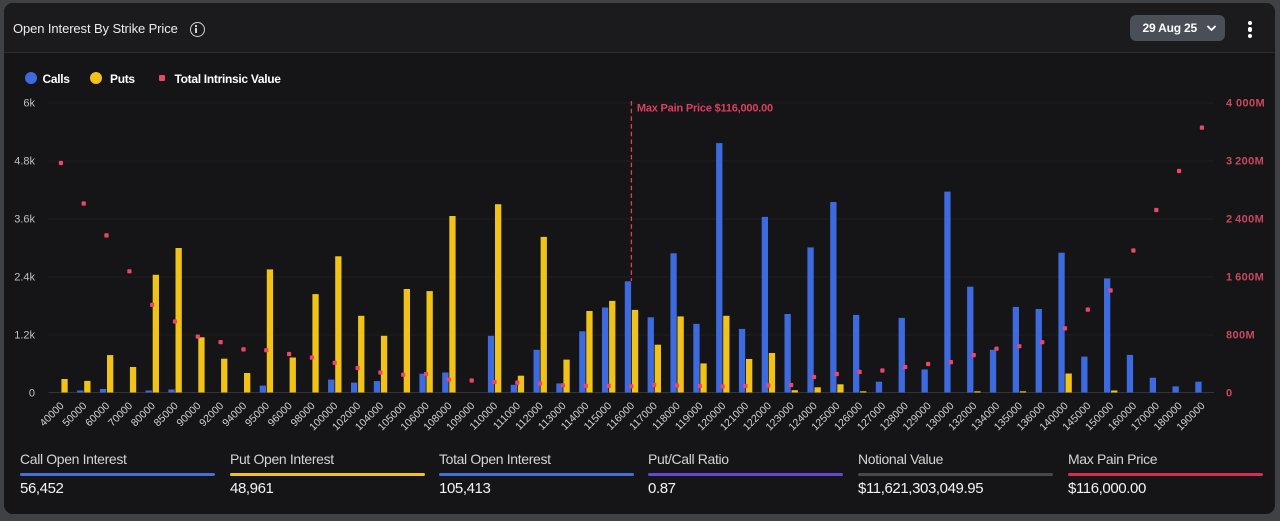  Describe the element at coordinates (120, 414) in the screenshot. I see `svg-text: 70000` at that location.